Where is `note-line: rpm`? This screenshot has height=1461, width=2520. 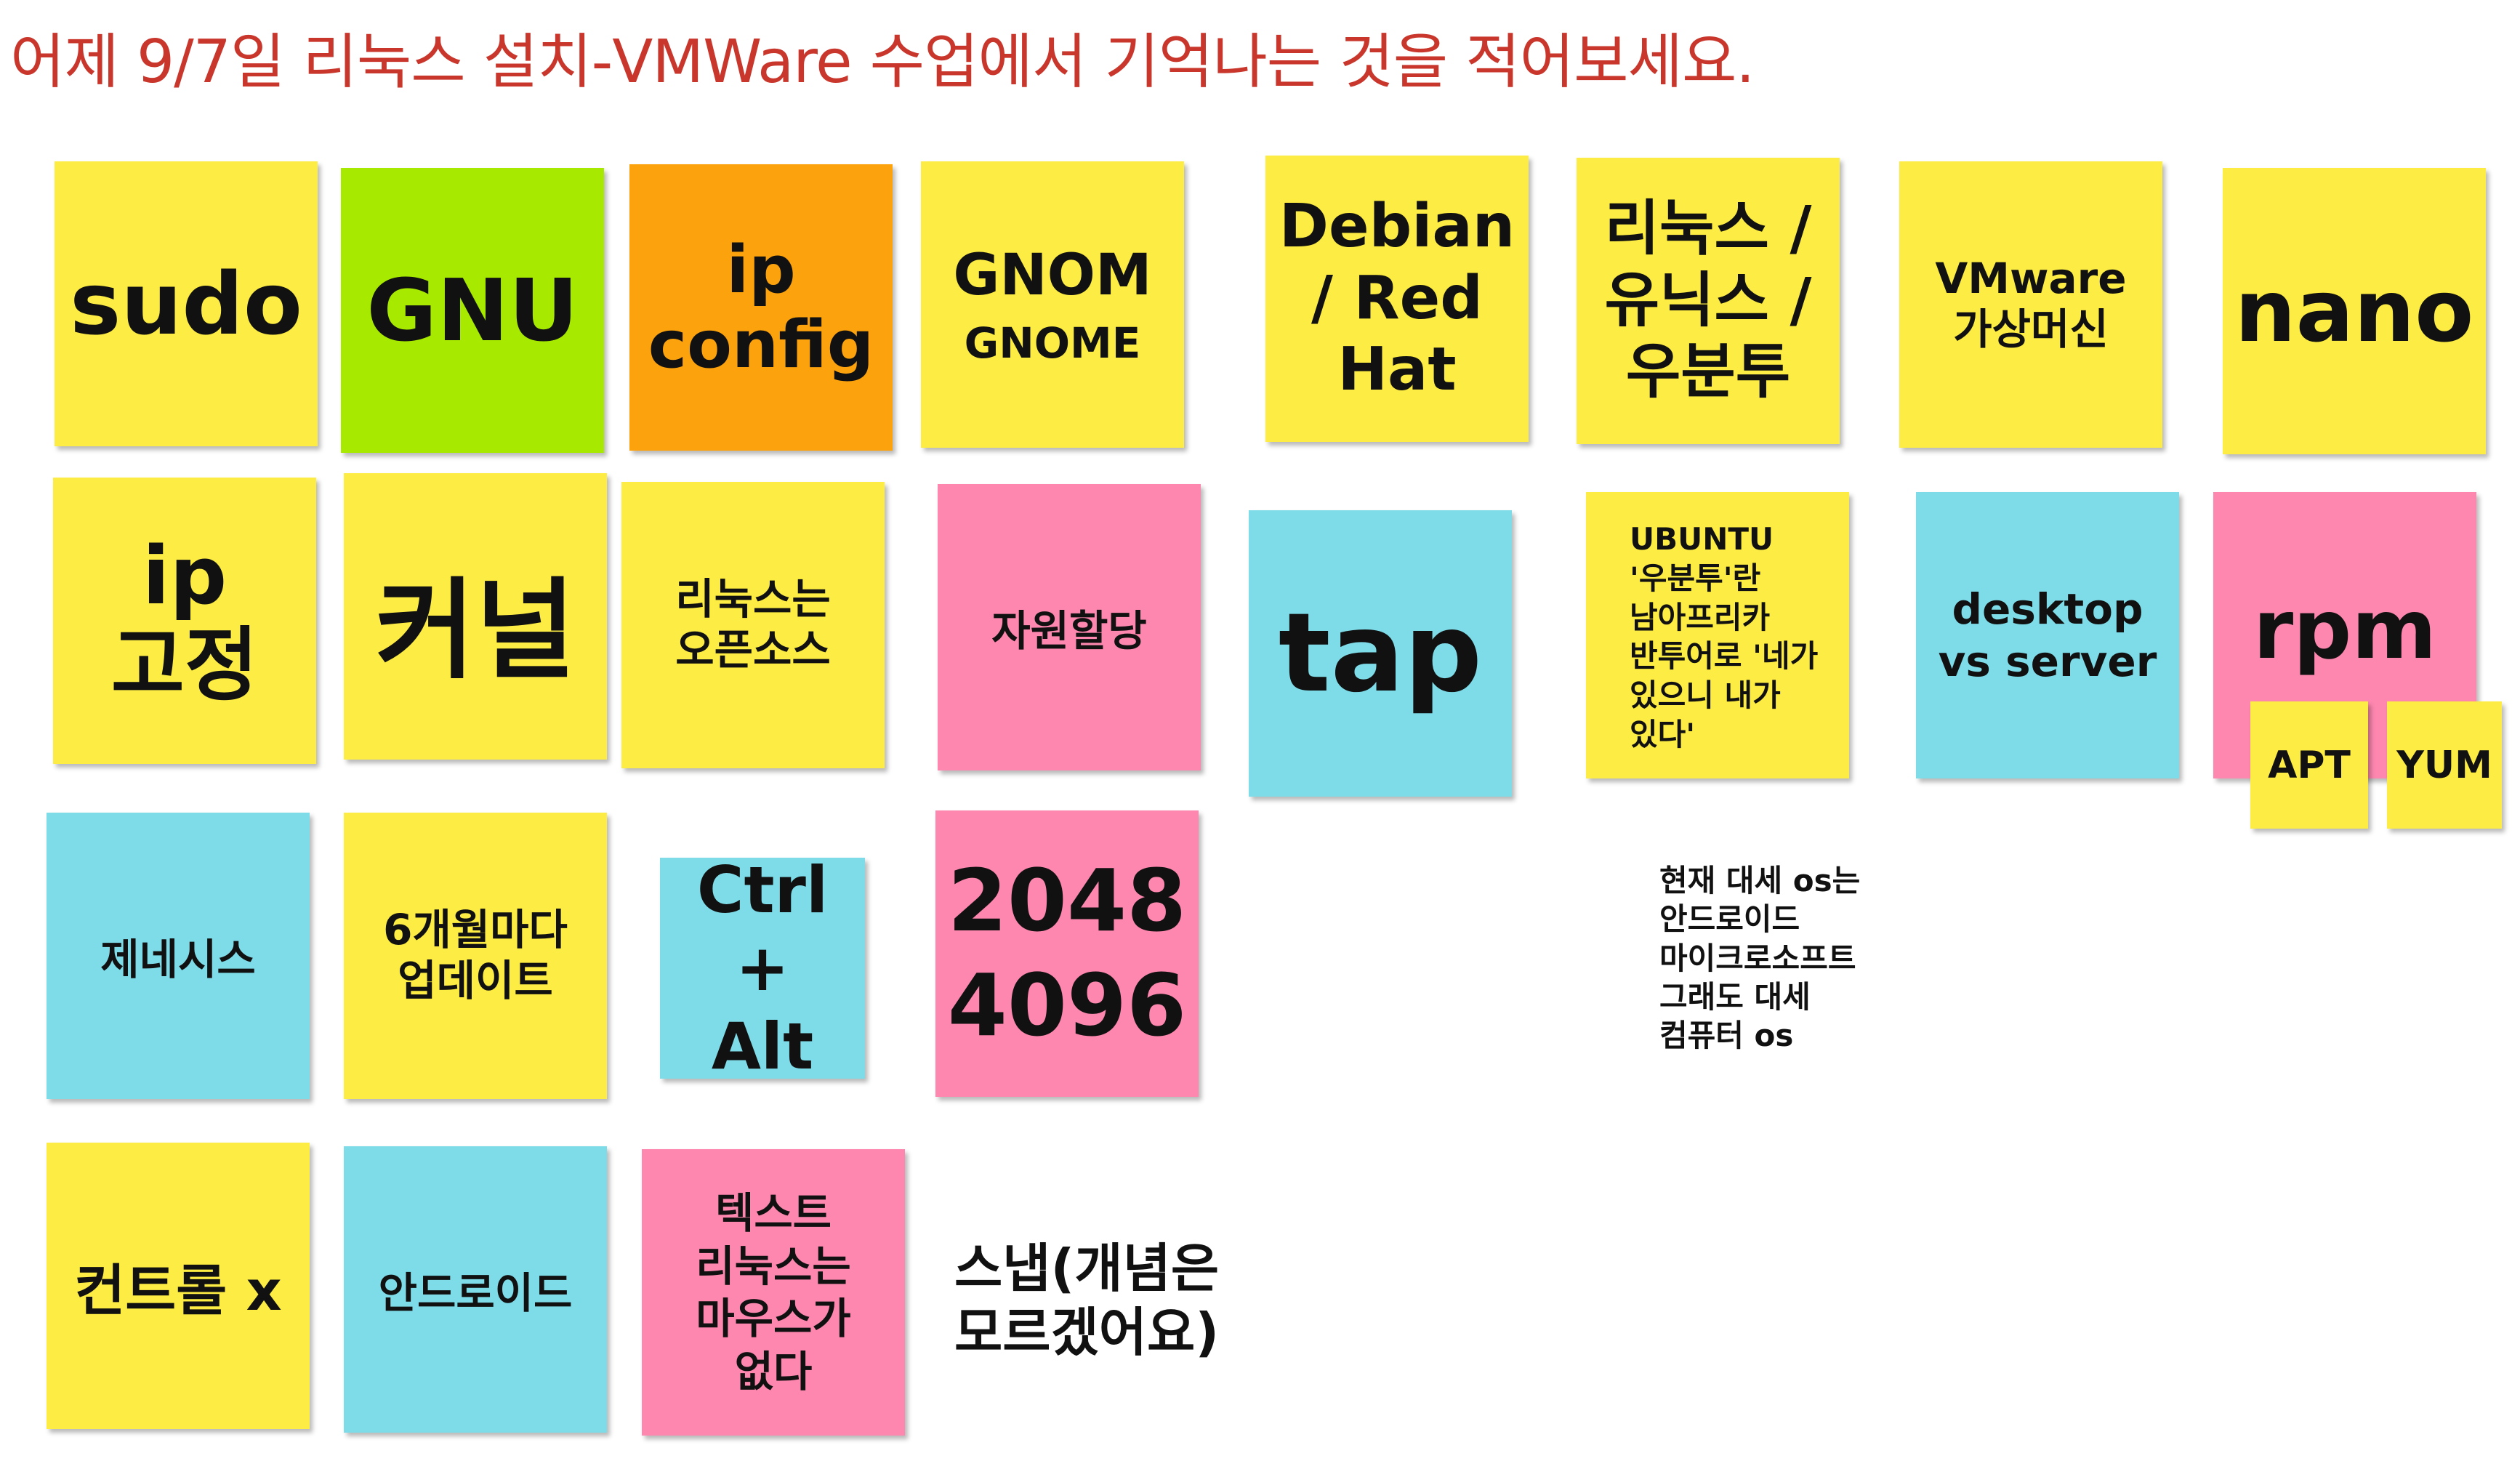
note-line: rpm is located at coordinates (2345, 630).